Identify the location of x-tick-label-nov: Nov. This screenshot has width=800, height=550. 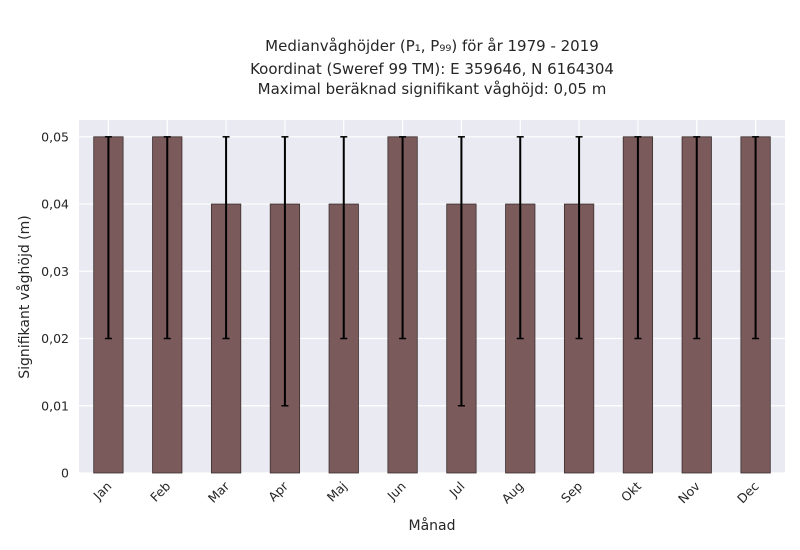
(689, 492).